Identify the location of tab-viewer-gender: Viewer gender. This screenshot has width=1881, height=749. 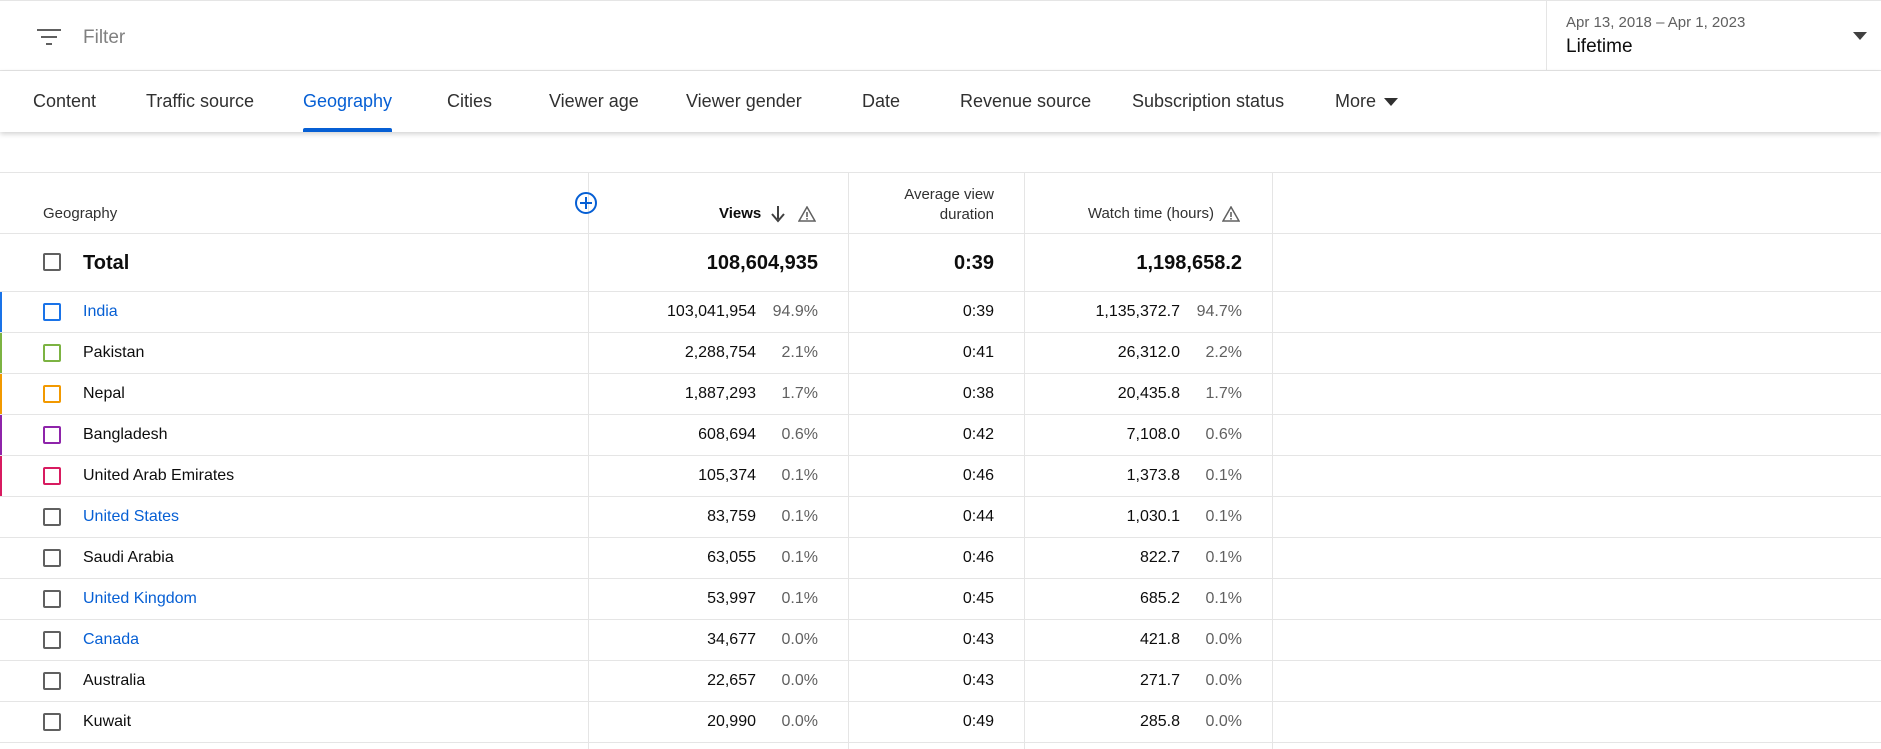
(744, 101).